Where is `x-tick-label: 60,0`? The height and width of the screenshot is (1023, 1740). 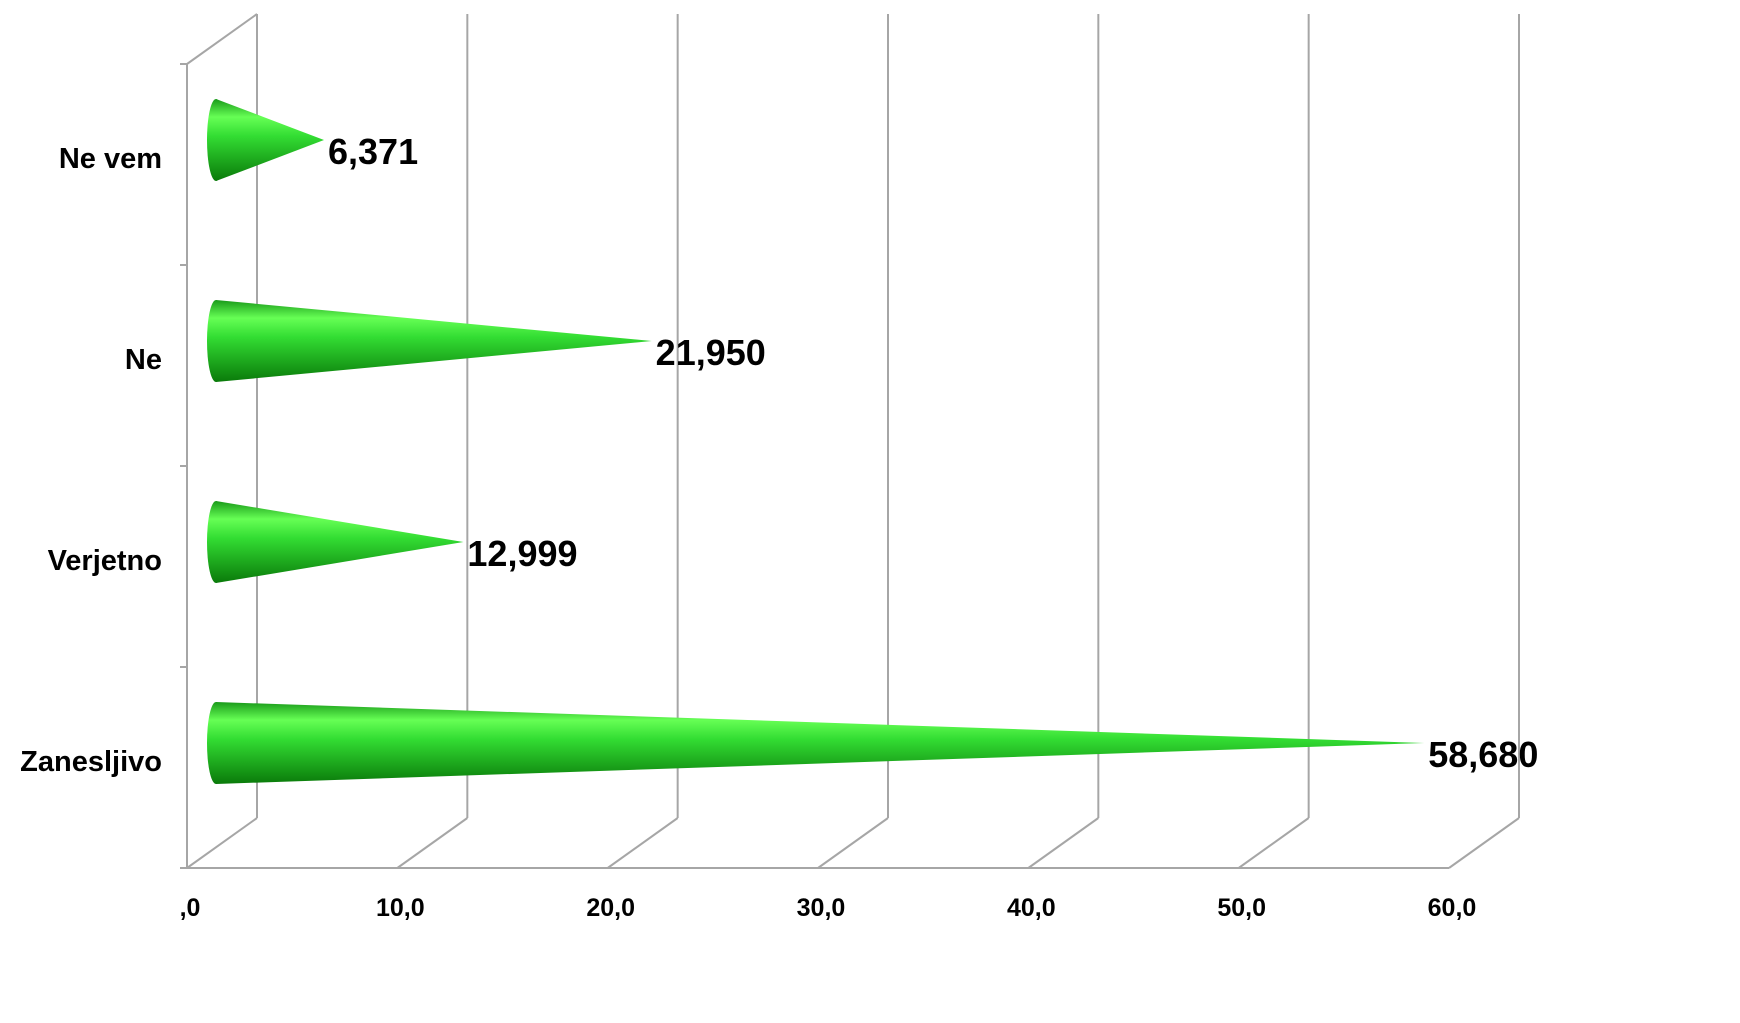 x-tick-label: 60,0 is located at coordinates (1452, 908).